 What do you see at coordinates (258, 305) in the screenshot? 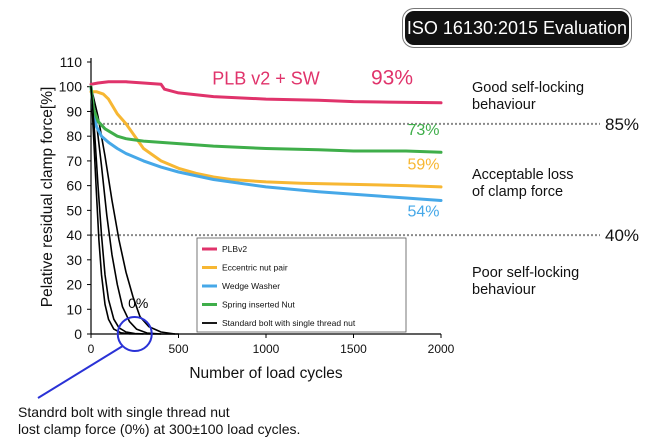
I see `legend-label-spring-inserted-nut: Spring inserted Nut` at bounding box center [258, 305].